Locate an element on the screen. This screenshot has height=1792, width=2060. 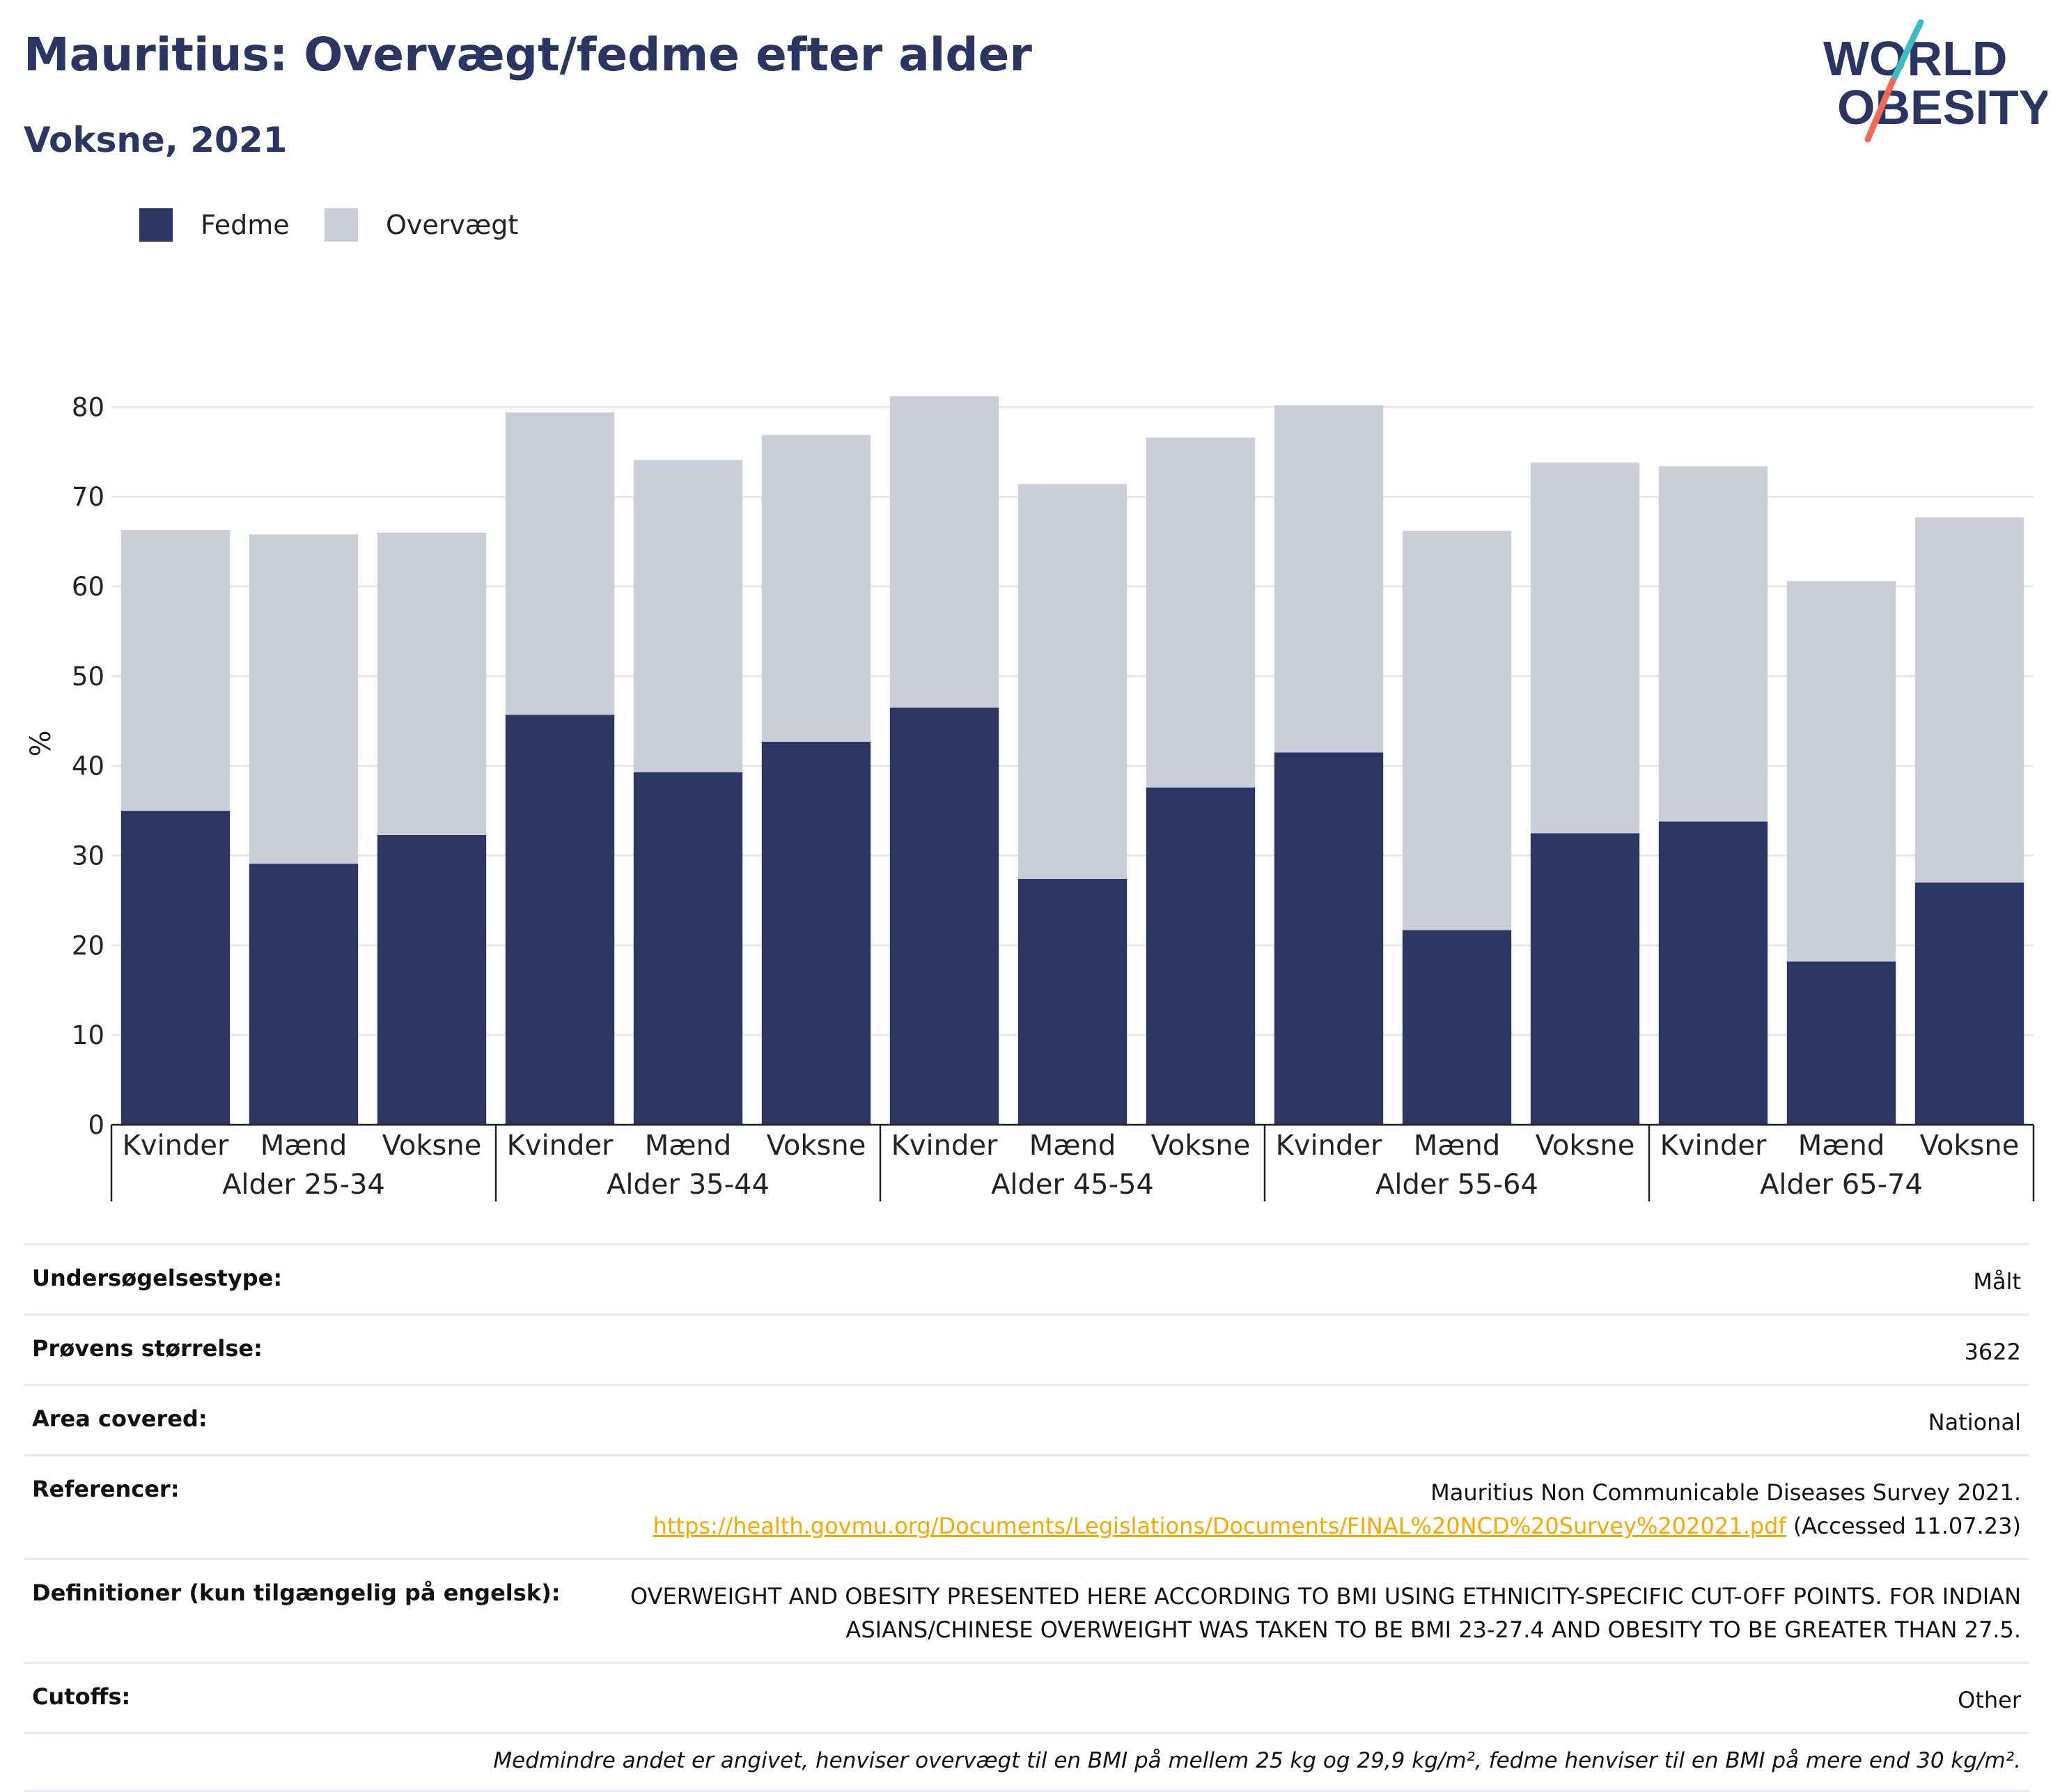
sample-size-label: Prøvens størrelse: is located at coordinates (147, 1348).